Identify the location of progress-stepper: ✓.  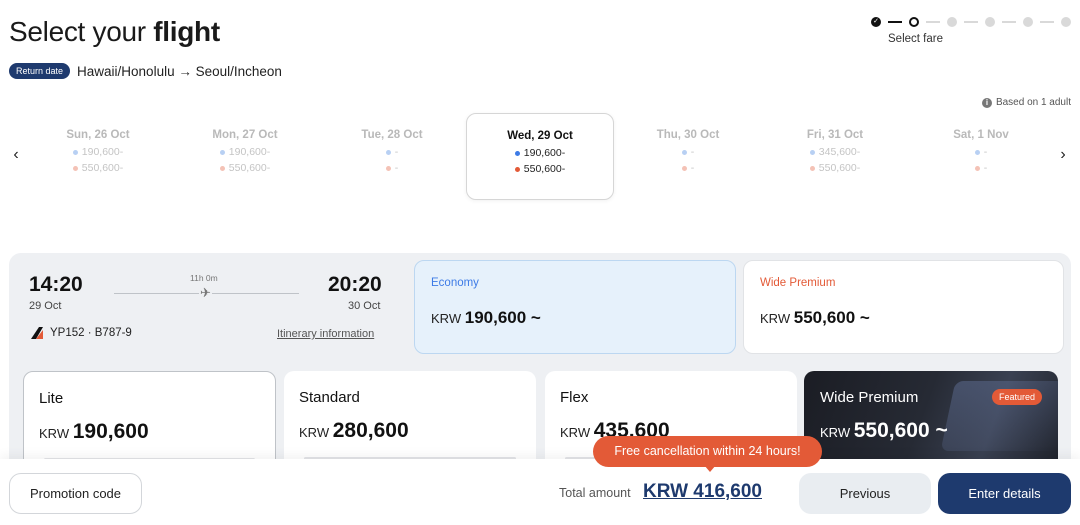
(973, 22).